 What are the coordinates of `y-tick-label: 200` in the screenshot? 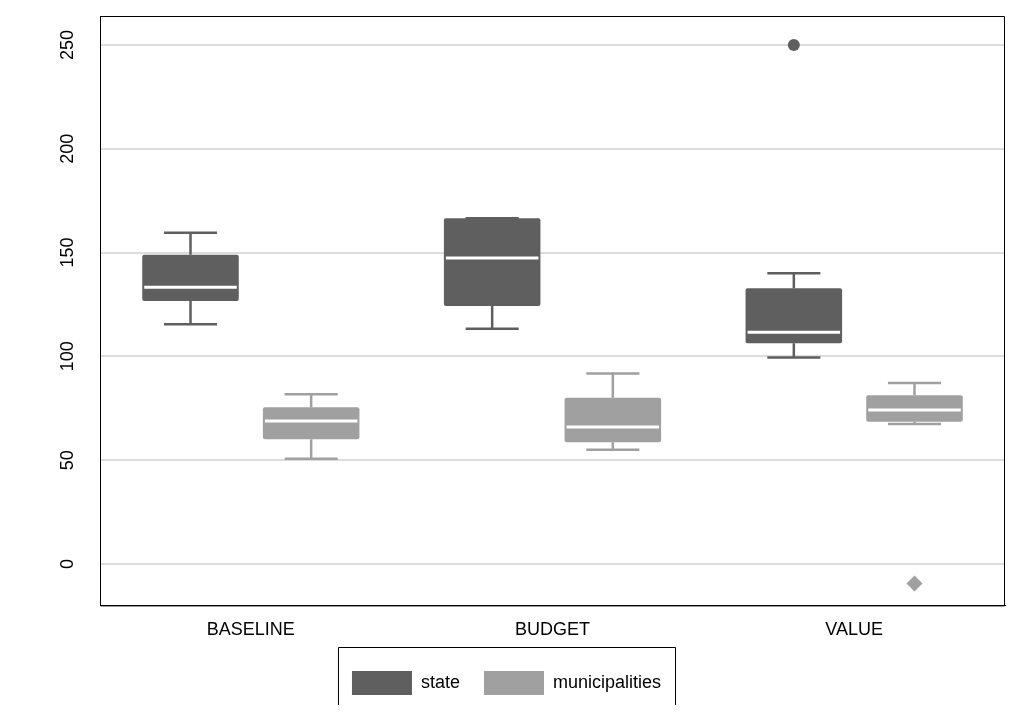 It's located at (66, 148).